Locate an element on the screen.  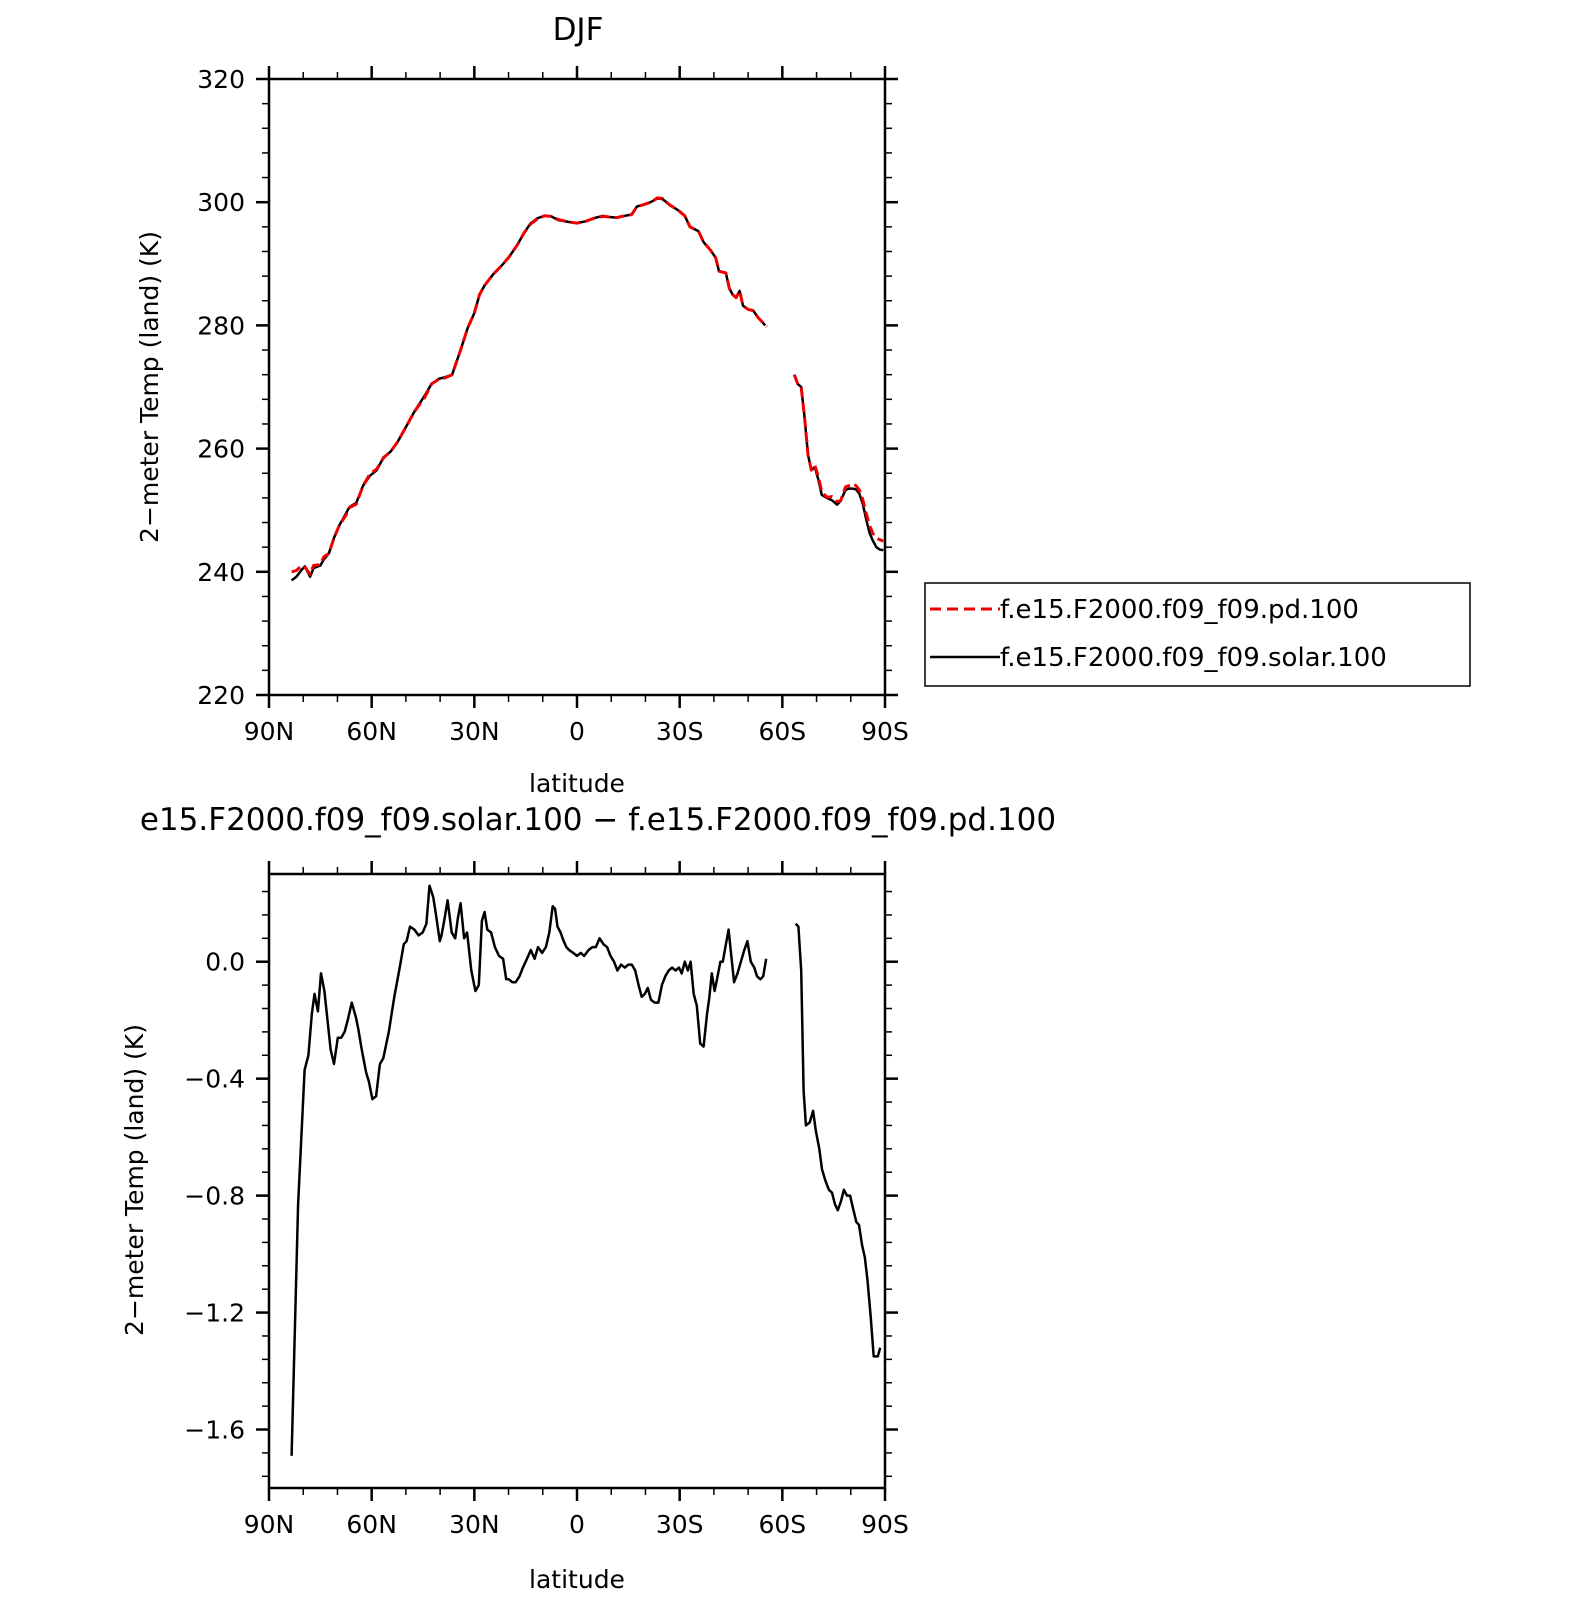
chart-title: DJF is located at coordinates (578, 30).